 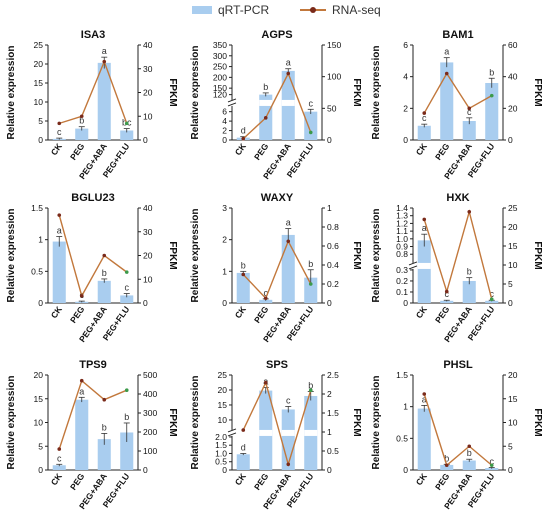 I want to click on y2-tick-label: 1, so click(x=329, y=208).